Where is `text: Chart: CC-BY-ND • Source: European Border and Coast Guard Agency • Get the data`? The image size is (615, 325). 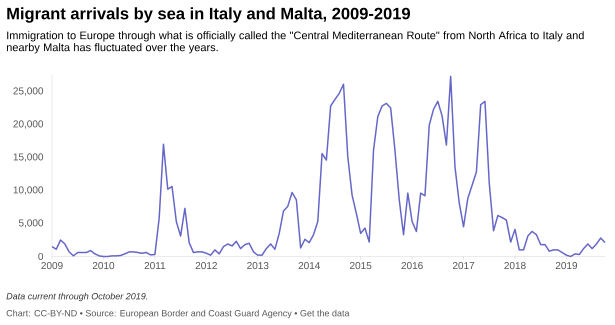 text: Chart: CC-BY-ND • Source: European Border and Coast Guard Agency • Get the data is located at coordinates (178, 314).